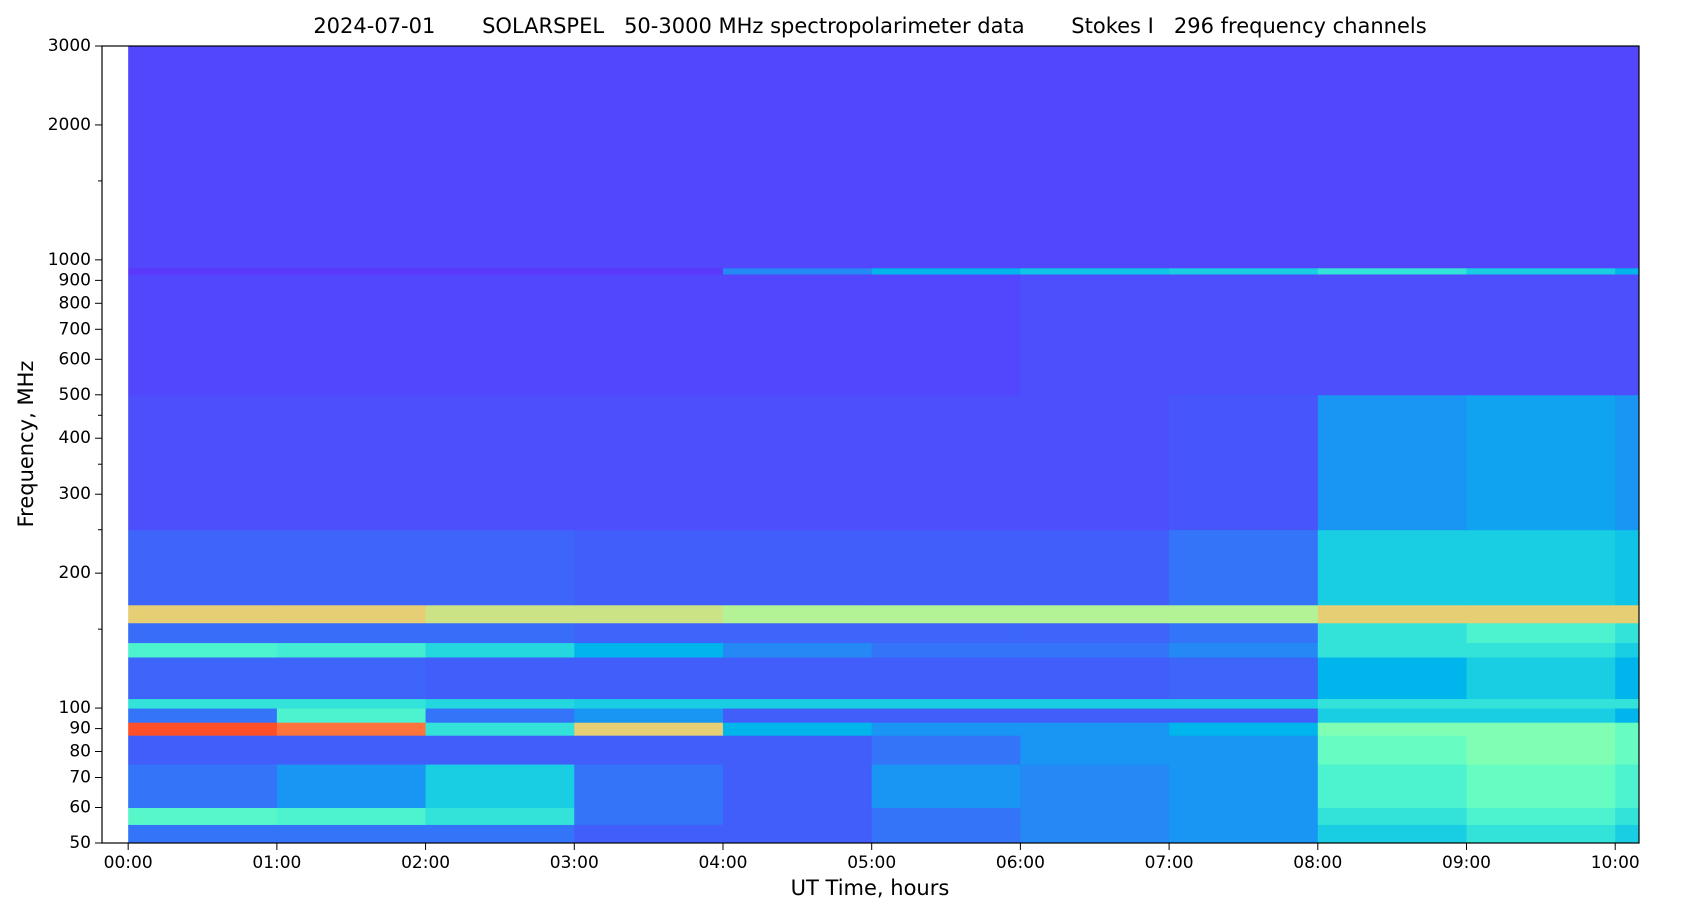 The height and width of the screenshot is (910, 1687). What do you see at coordinates (75, 303) in the screenshot?
I see `y-tick-label: 800` at bounding box center [75, 303].